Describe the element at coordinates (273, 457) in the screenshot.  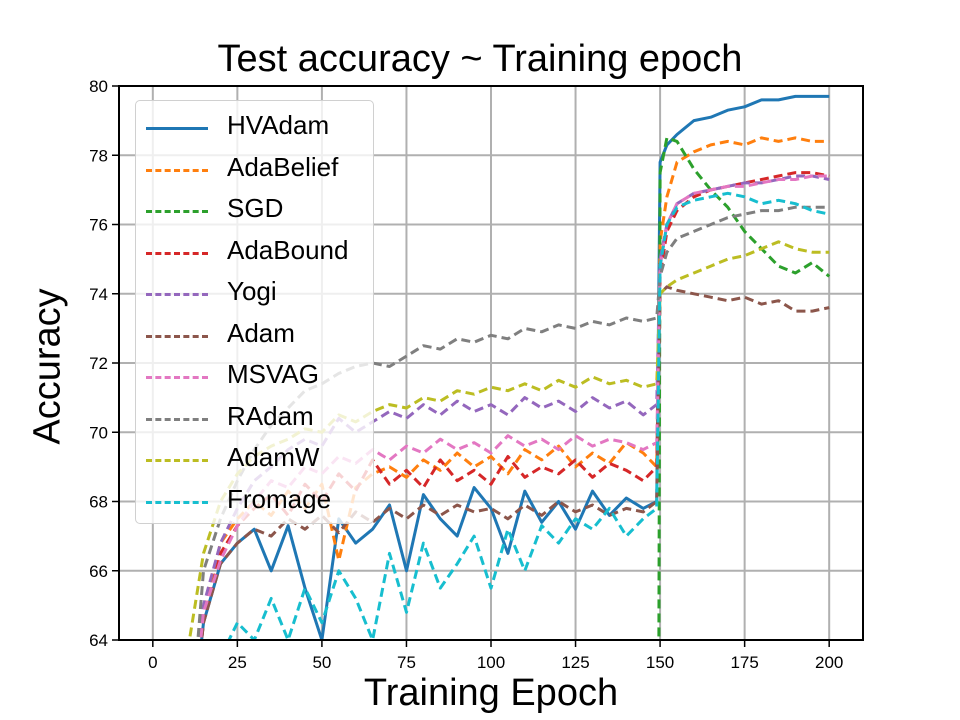
I see `legend-label: AdamW` at that location.